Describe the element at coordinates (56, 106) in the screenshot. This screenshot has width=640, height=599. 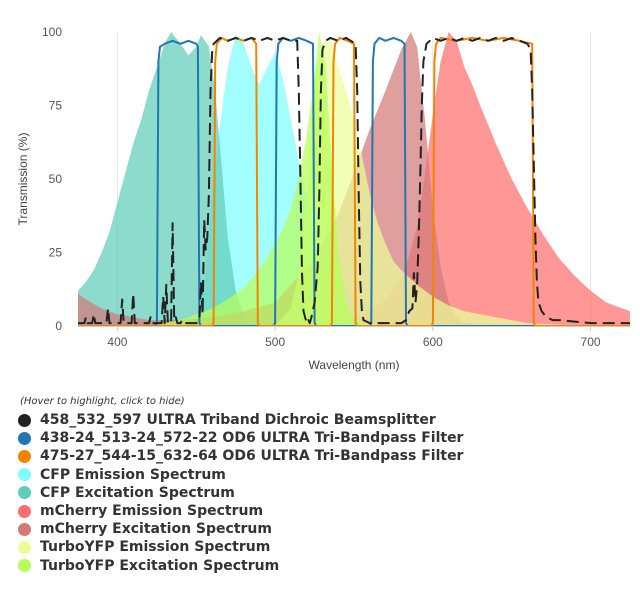
I see `y-tick-label: 75` at that location.